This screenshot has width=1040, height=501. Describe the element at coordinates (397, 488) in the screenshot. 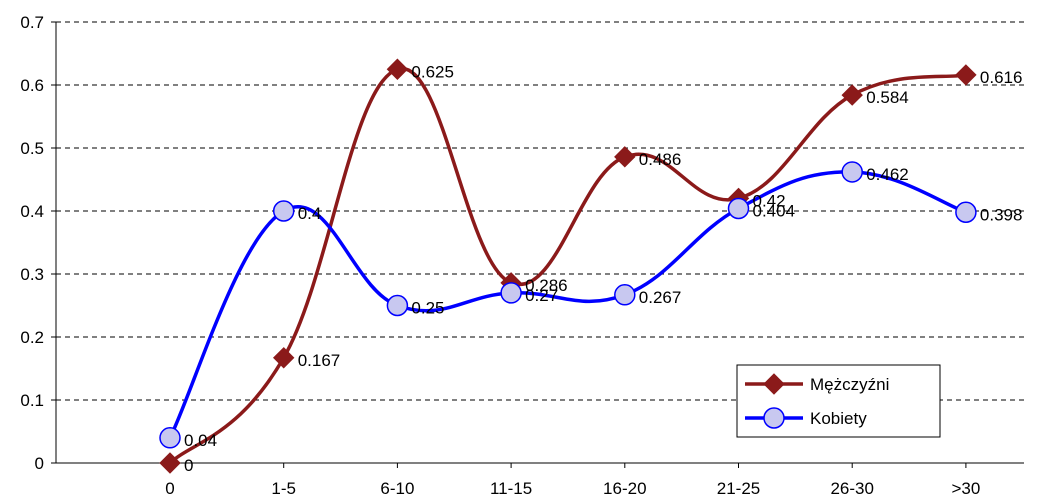

I see `x-tick-label: 6-10` at that location.